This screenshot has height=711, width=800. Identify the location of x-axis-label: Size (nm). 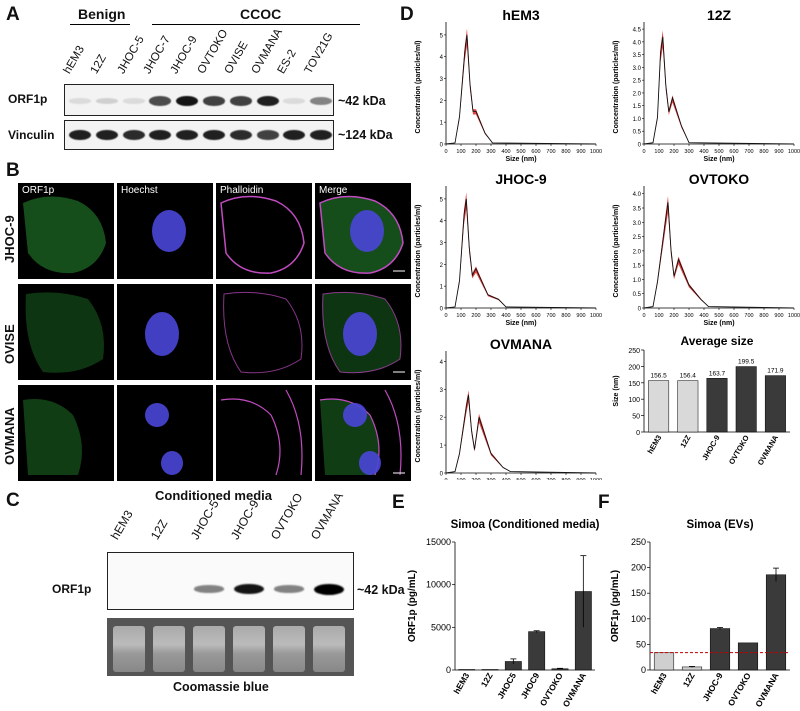
(718, 159).